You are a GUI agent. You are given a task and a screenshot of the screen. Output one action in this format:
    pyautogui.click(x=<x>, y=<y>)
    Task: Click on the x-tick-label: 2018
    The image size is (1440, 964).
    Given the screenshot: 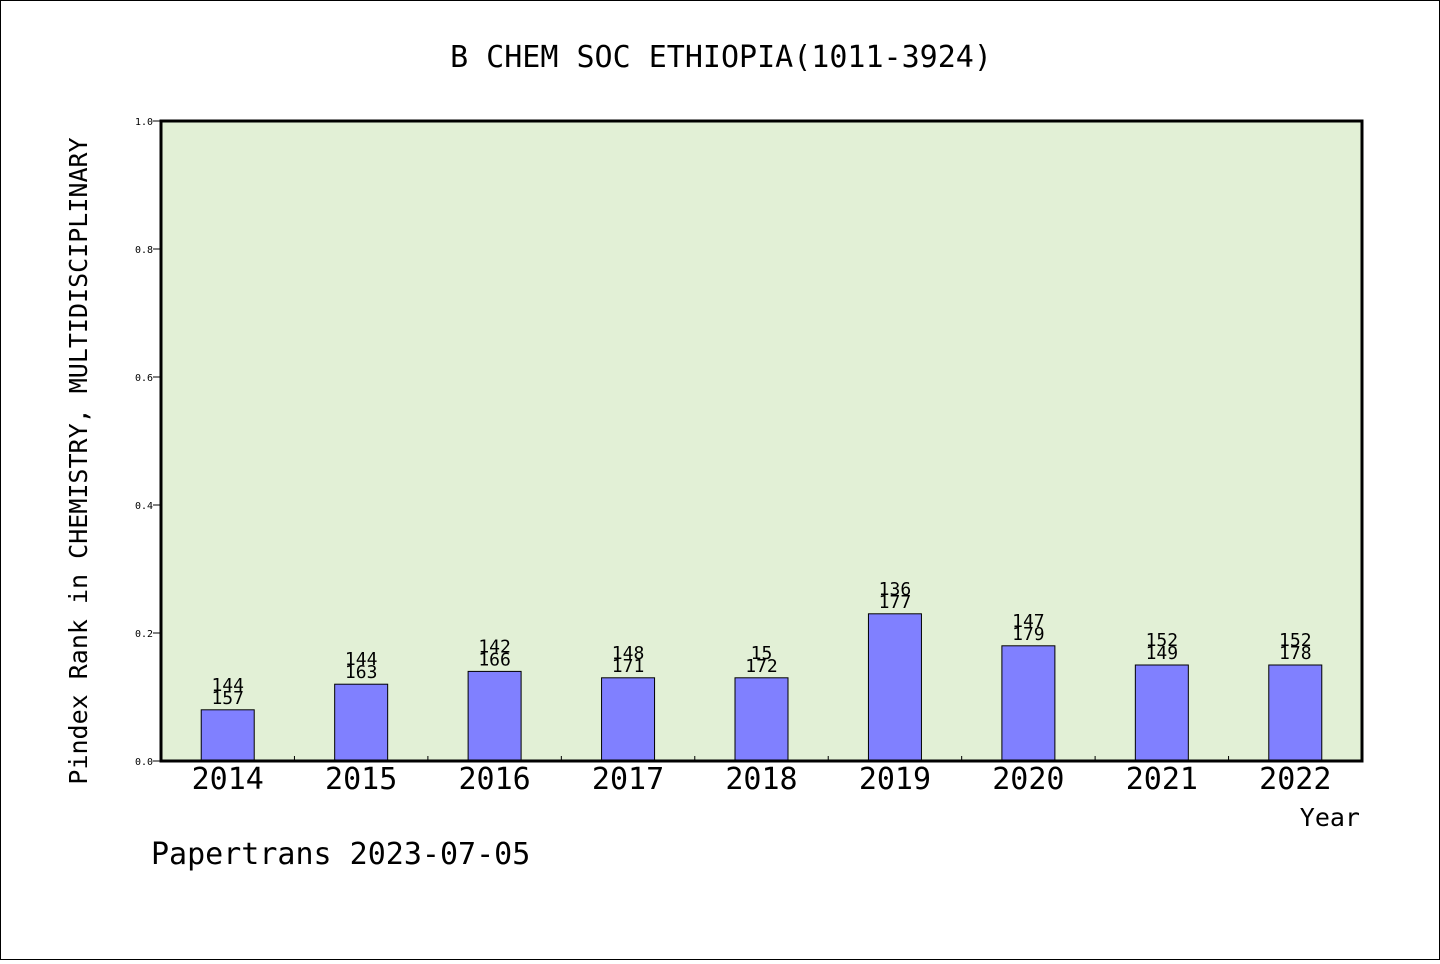 What is the action you would take?
    pyautogui.click(x=761, y=779)
    